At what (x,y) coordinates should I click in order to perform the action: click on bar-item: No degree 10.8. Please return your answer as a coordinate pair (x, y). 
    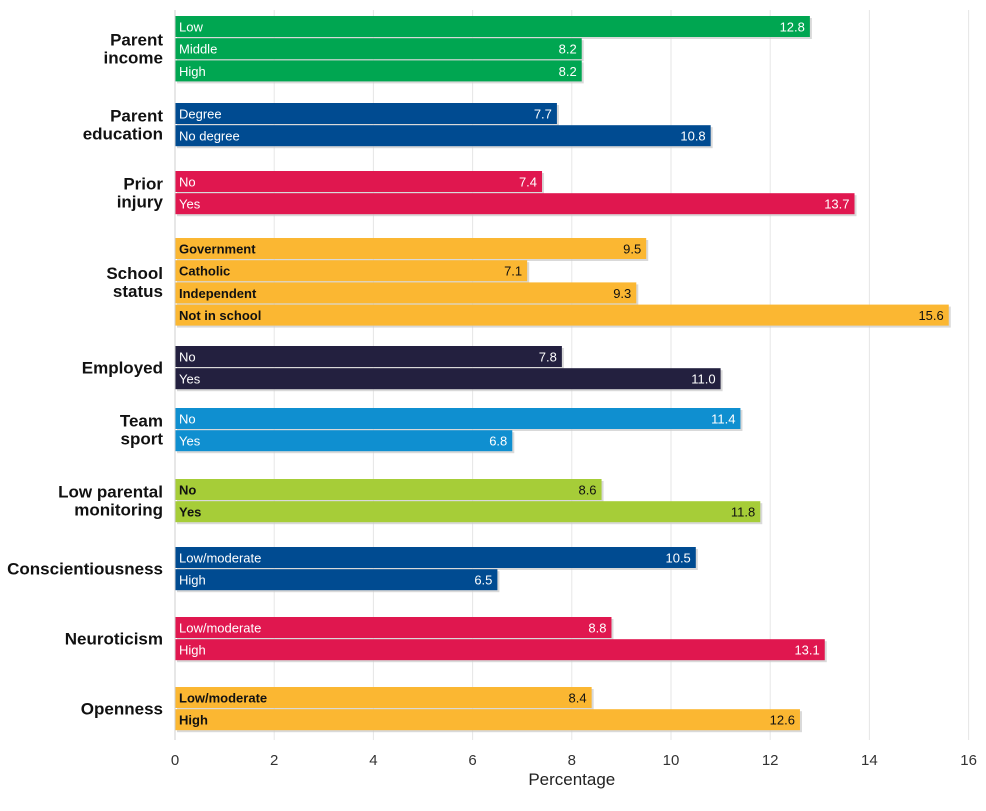
    Looking at the image, I should click on (444, 137).